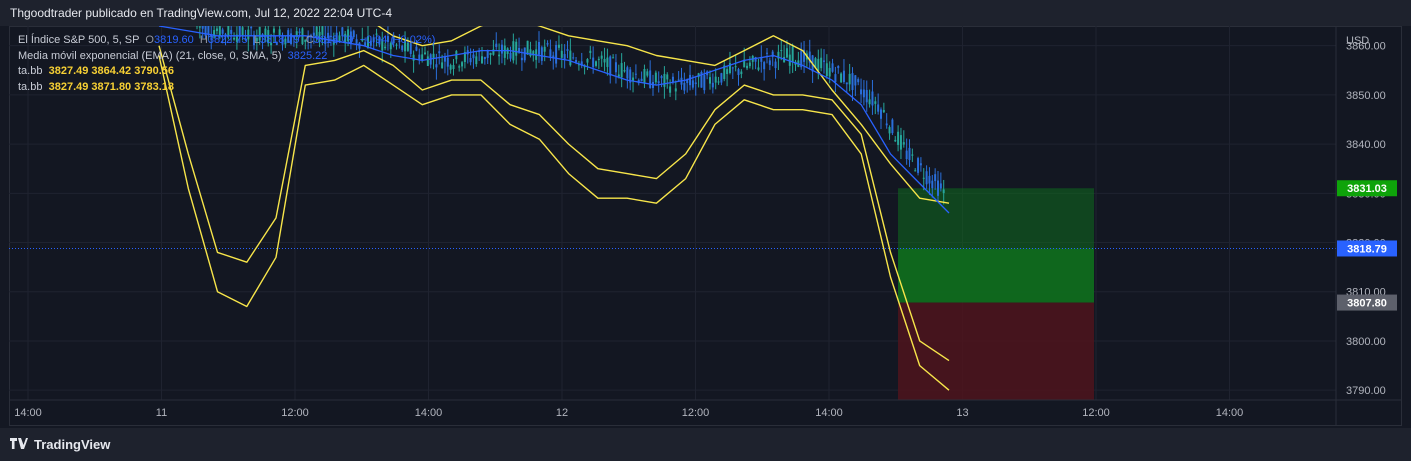 The width and height of the screenshot is (1411, 461). What do you see at coordinates (111, 71) in the screenshot?
I see `bb1-values: 3827.49 3864.42 3790.56` at bounding box center [111, 71].